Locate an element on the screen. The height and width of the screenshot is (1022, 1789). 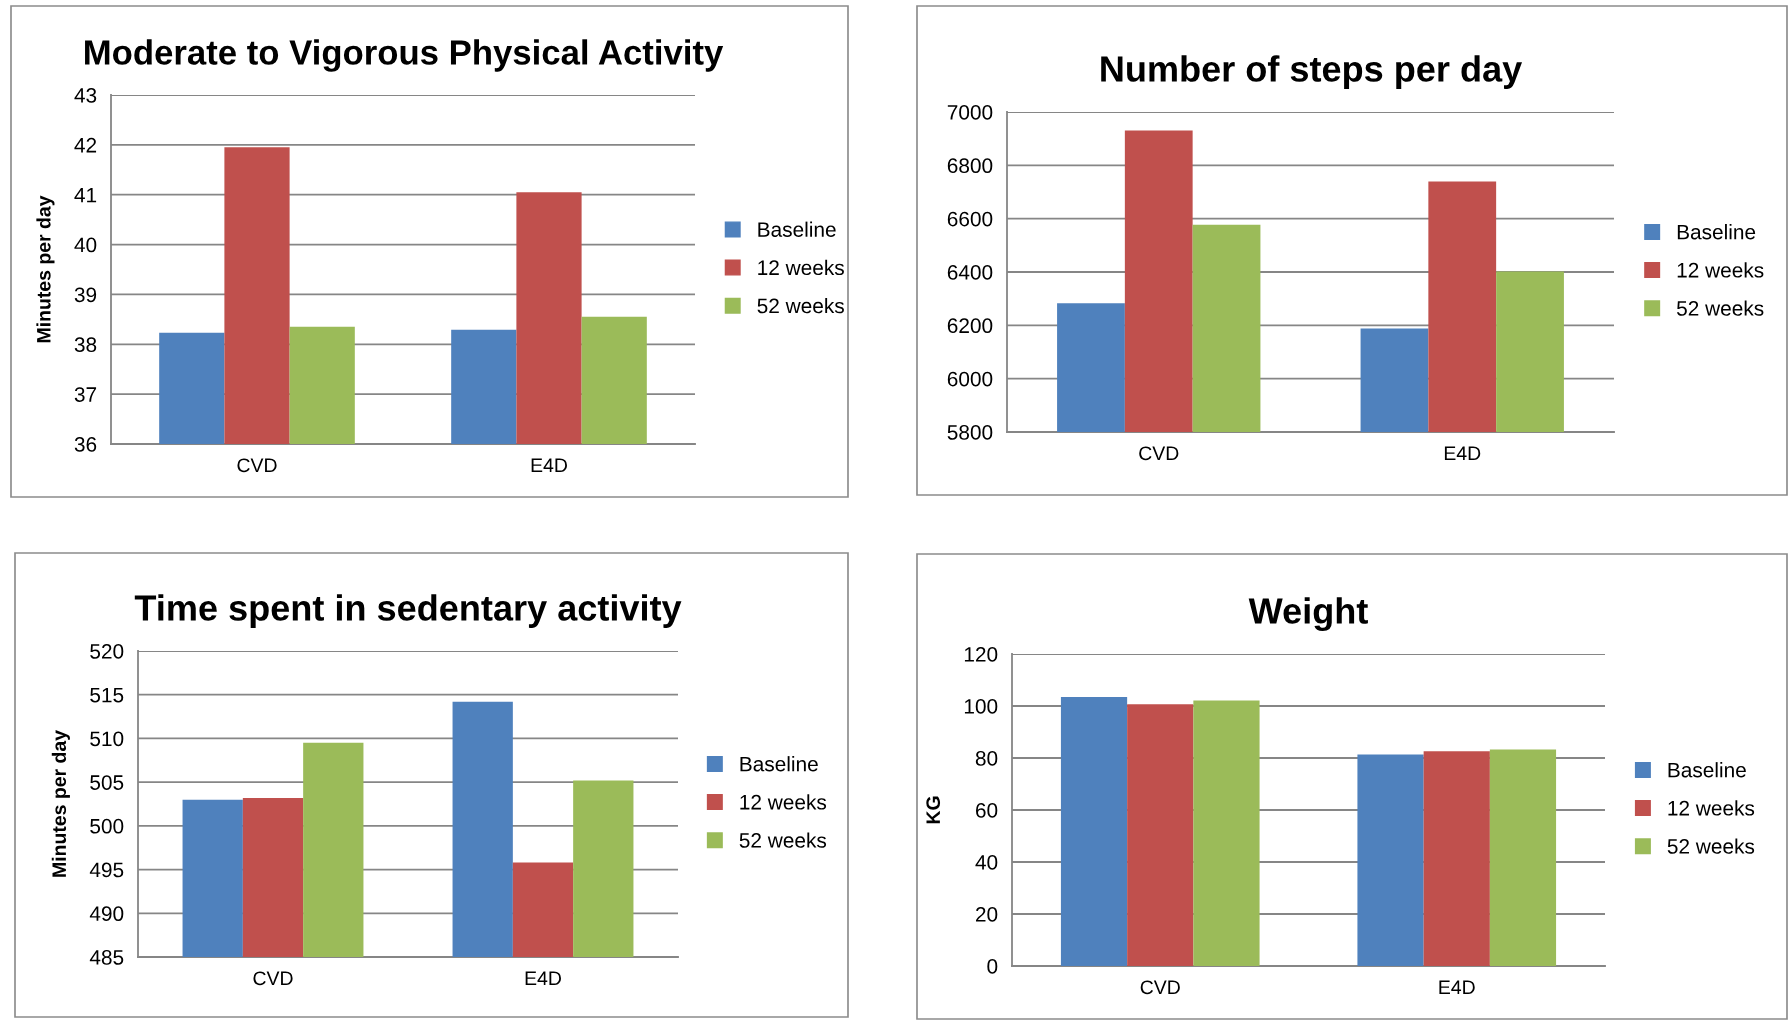
y-tick-label: 485 is located at coordinates (106, 957).